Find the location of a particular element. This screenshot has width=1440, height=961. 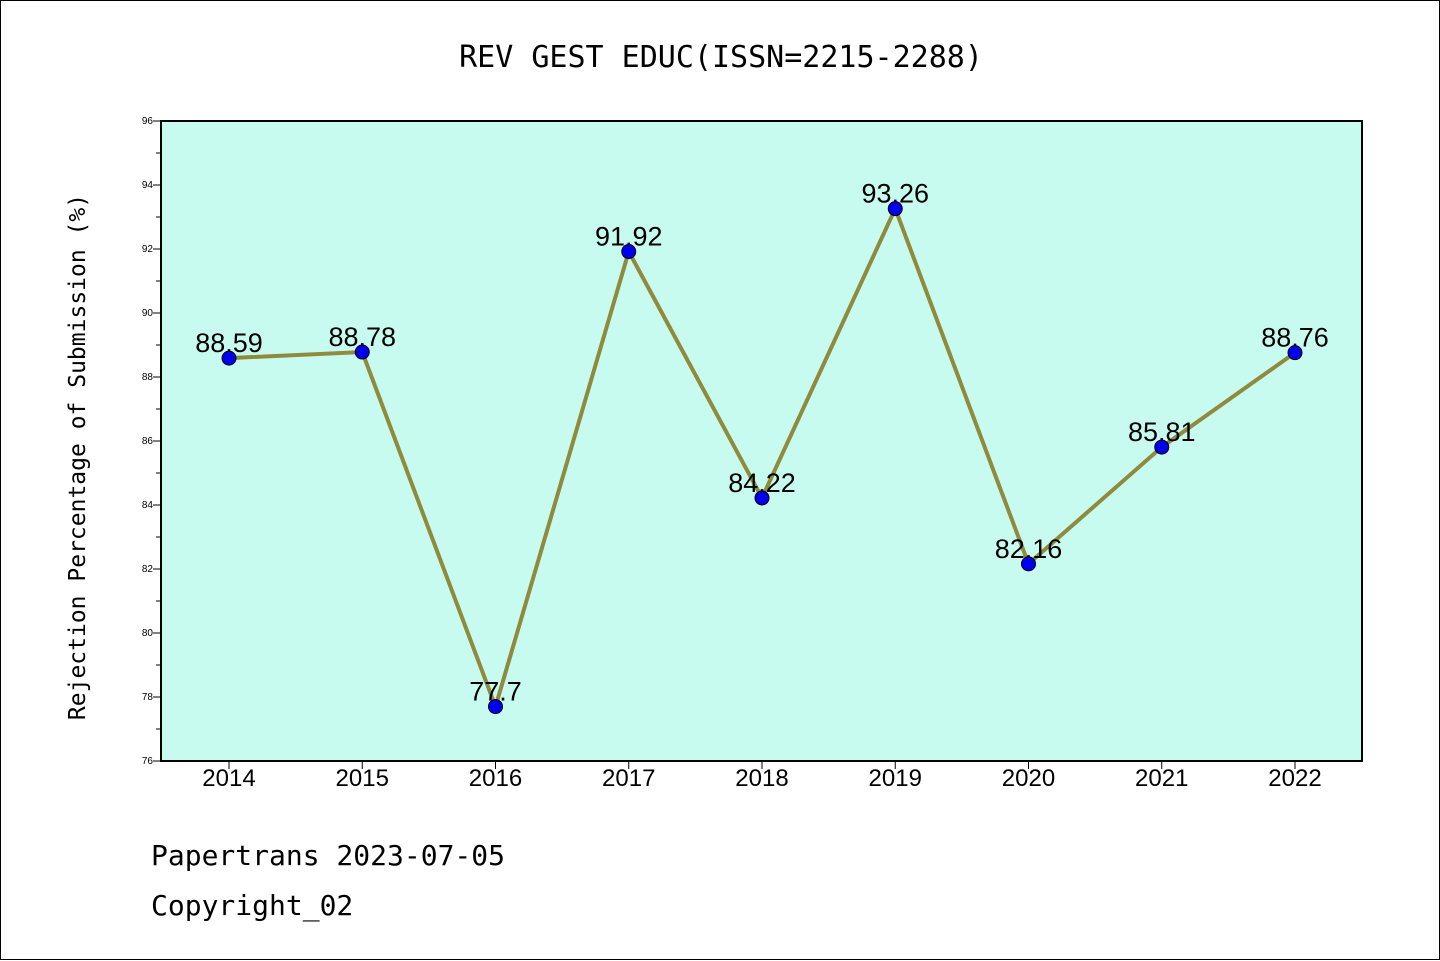

x-tick-label: 2018 is located at coordinates (761, 778).